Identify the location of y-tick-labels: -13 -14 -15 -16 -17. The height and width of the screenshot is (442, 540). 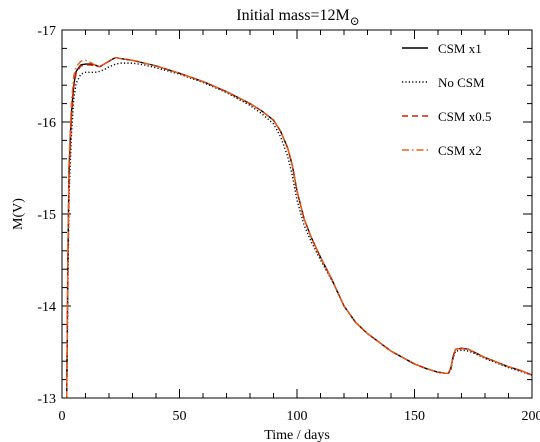
(46, 215).